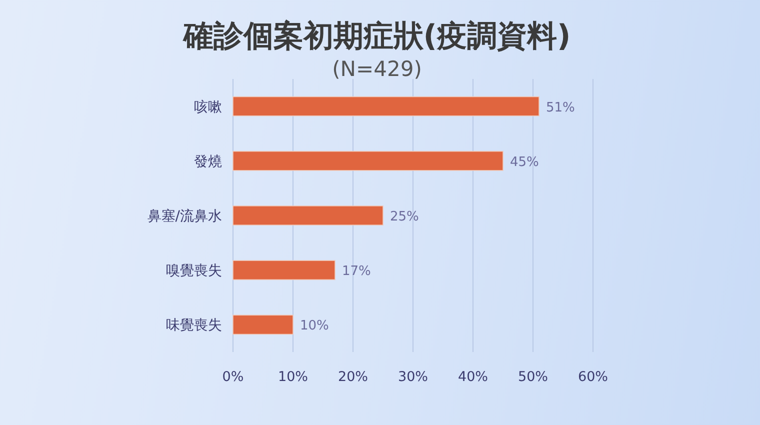  I want to click on tick-label: 50%, so click(533, 377).